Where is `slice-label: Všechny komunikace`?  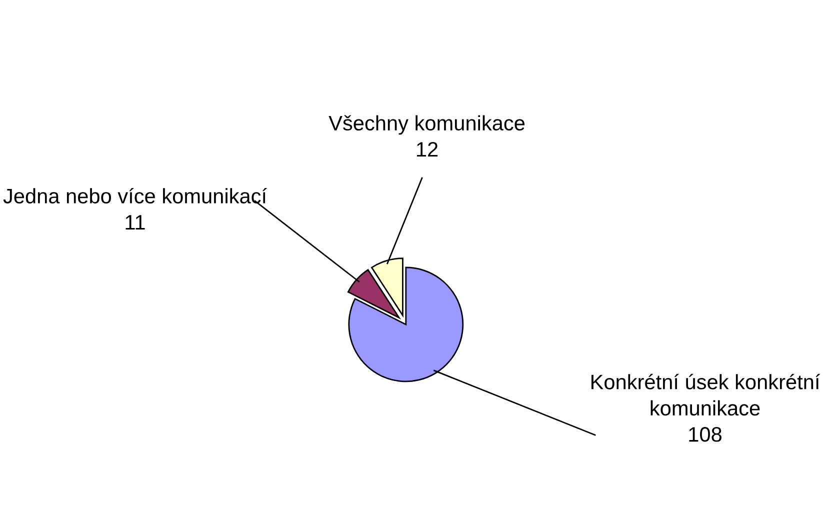
slice-label: Všechny komunikace is located at coordinates (426, 125).